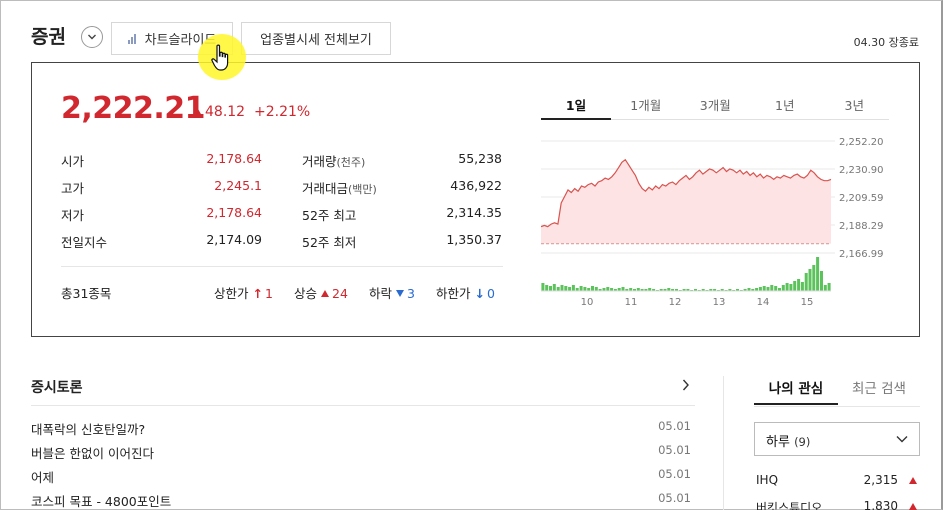 The image size is (943, 510). I want to click on sector-view-all-button: 업종별시세 전체보기, so click(316, 38).